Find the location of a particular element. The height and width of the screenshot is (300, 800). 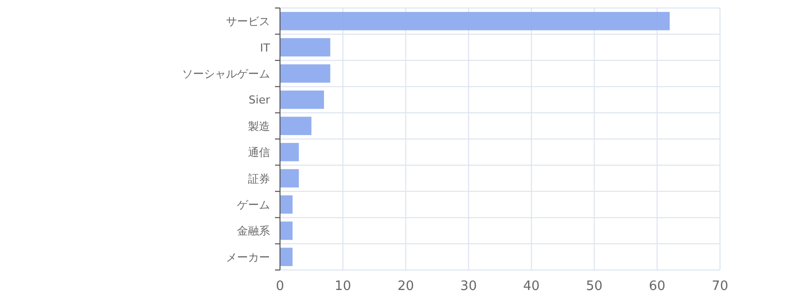

x-tick-label: 40 is located at coordinates (531, 286).